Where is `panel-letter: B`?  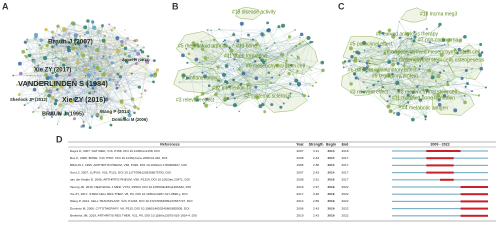 panel-letter: B is located at coordinates (175, 6).